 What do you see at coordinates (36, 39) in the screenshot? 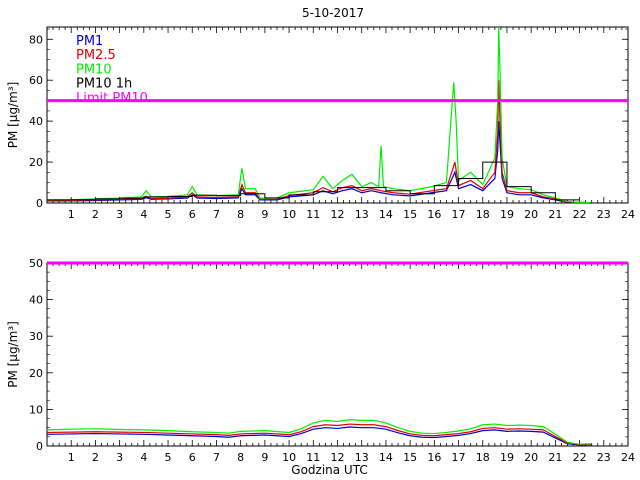
I see `y-tick-label: 80` at bounding box center [36, 39].